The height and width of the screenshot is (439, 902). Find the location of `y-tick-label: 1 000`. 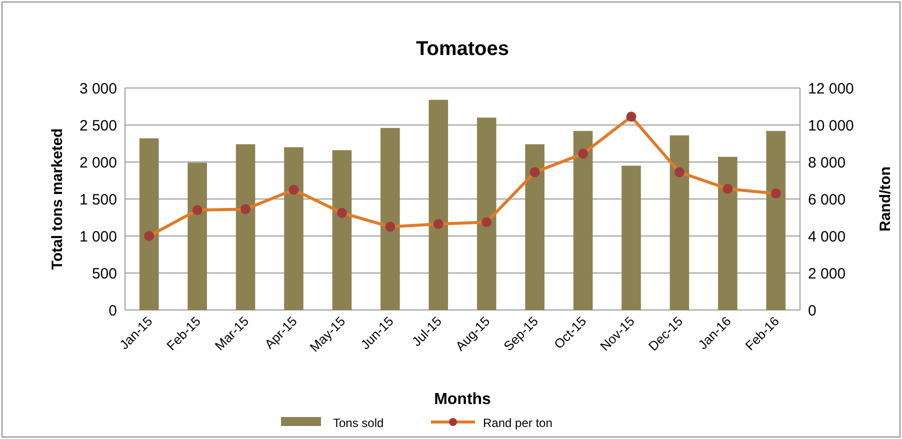

y-tick-label: 1 000 is located at coordinates (98, 237).